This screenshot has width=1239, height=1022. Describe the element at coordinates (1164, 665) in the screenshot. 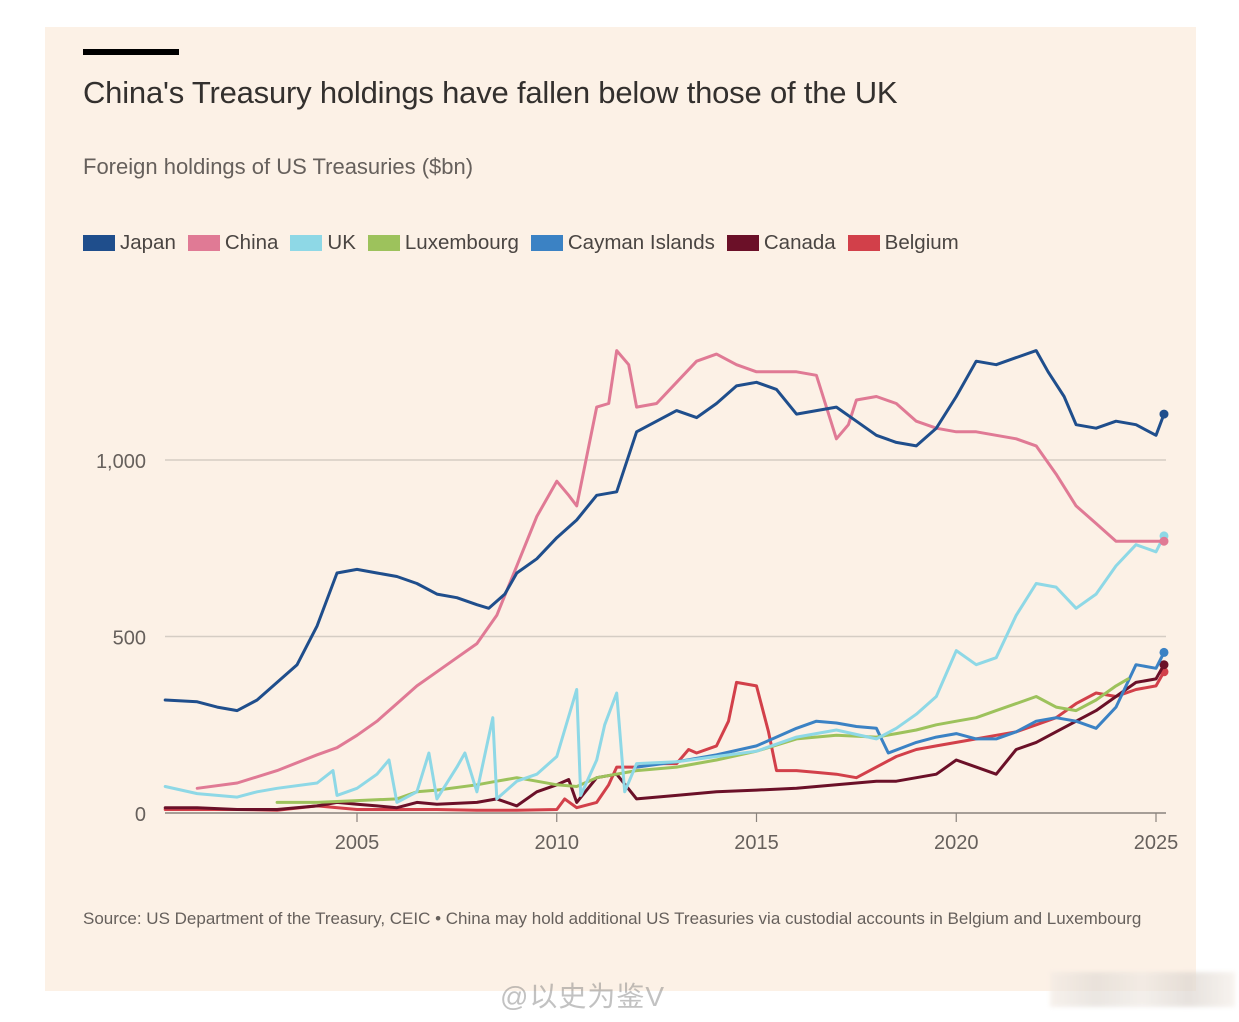

I see `series-end-marker-canada` at that location.